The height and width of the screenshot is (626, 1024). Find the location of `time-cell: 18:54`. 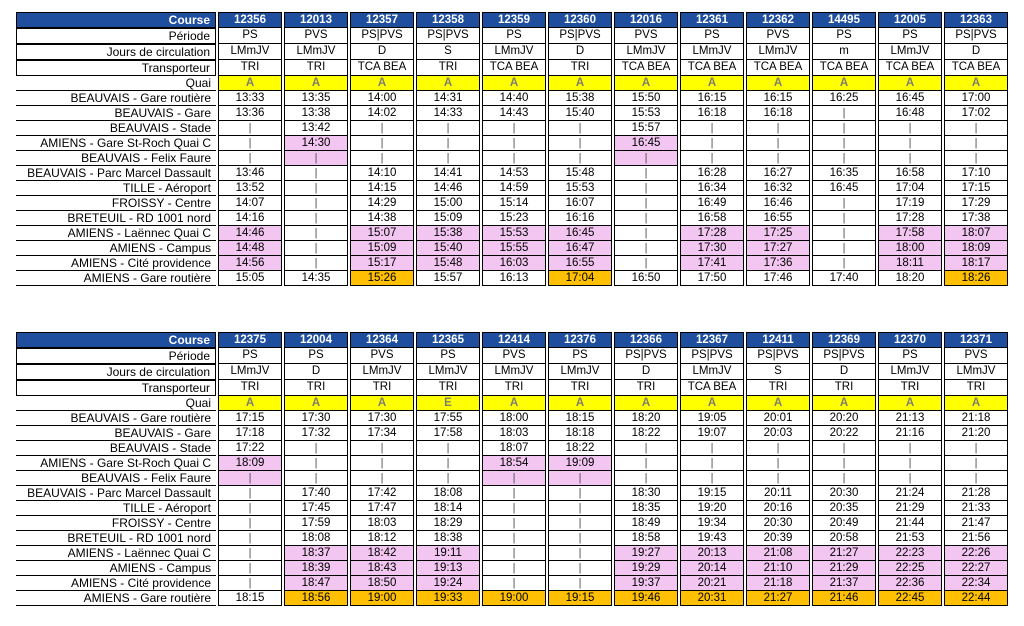

time-cell: 18:54 is located at coordinates (514, 463).